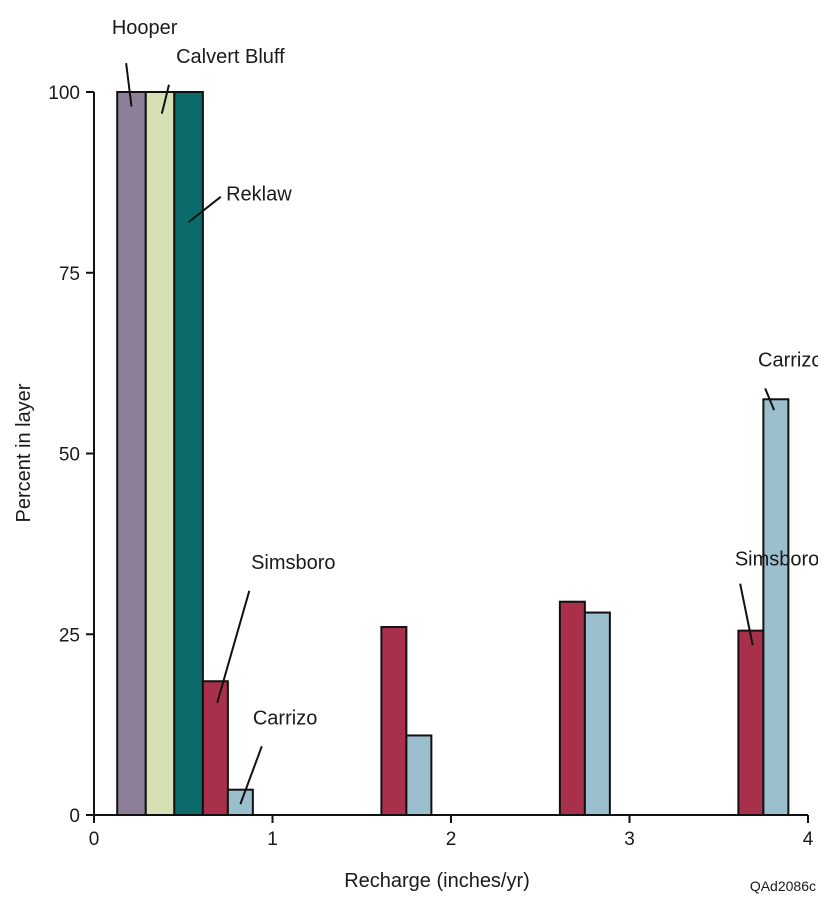 The height and width of the screenshot is (898, 818). Describe the element at coordinates (69, 455) in the screenshot. I see `y-tick-label-50: 50` at that location.